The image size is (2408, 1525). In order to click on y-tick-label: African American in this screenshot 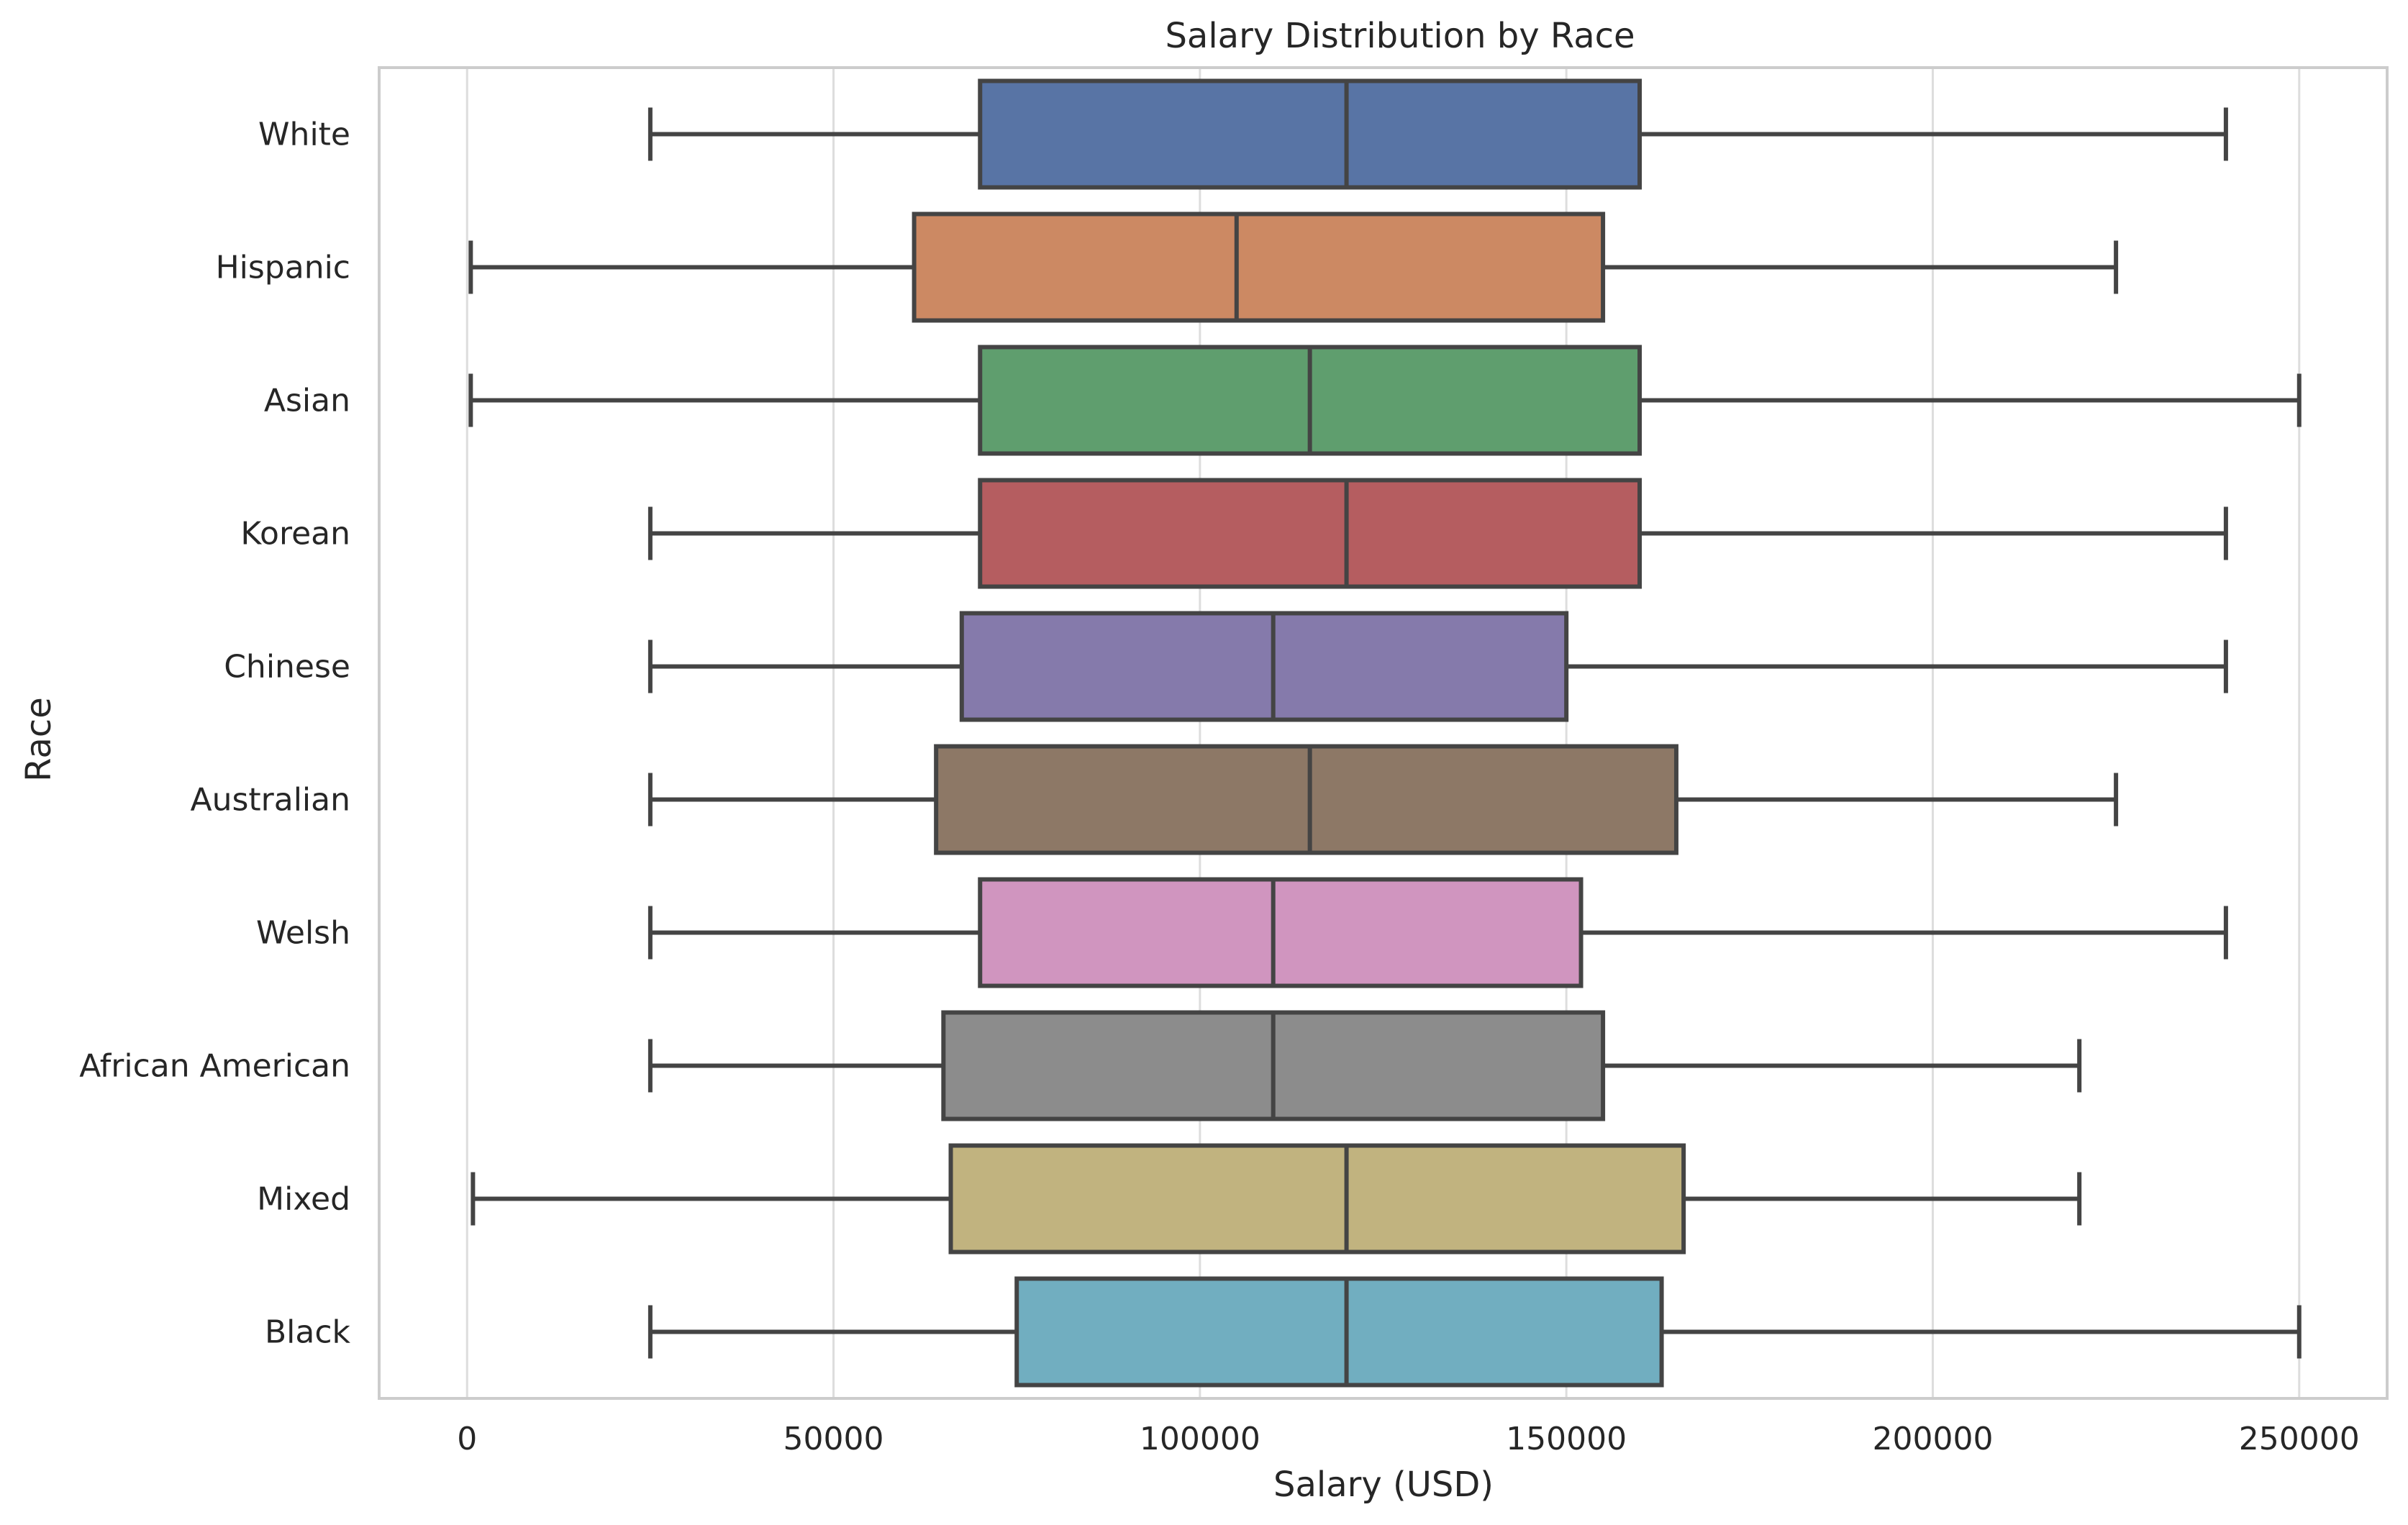, I will do `click(214, 1066)`.